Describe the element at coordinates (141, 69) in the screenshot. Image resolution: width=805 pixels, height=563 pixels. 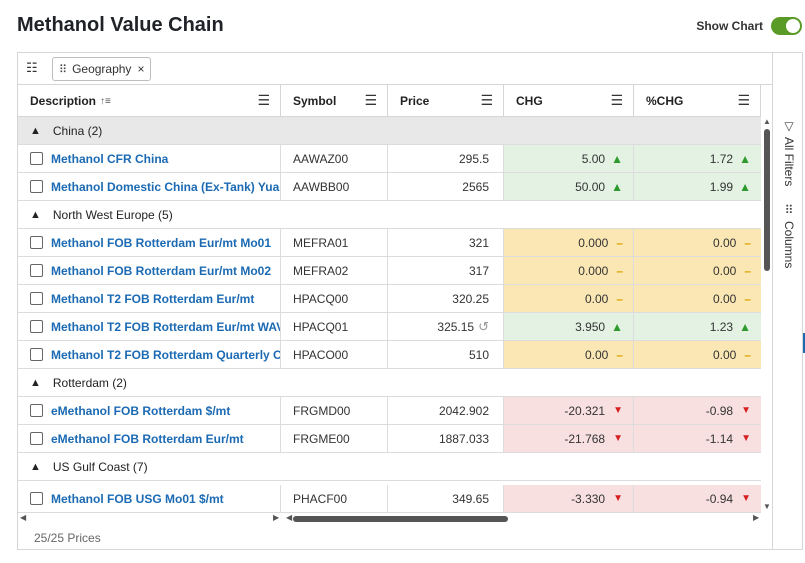
I see `close-icon: ×` at that location.